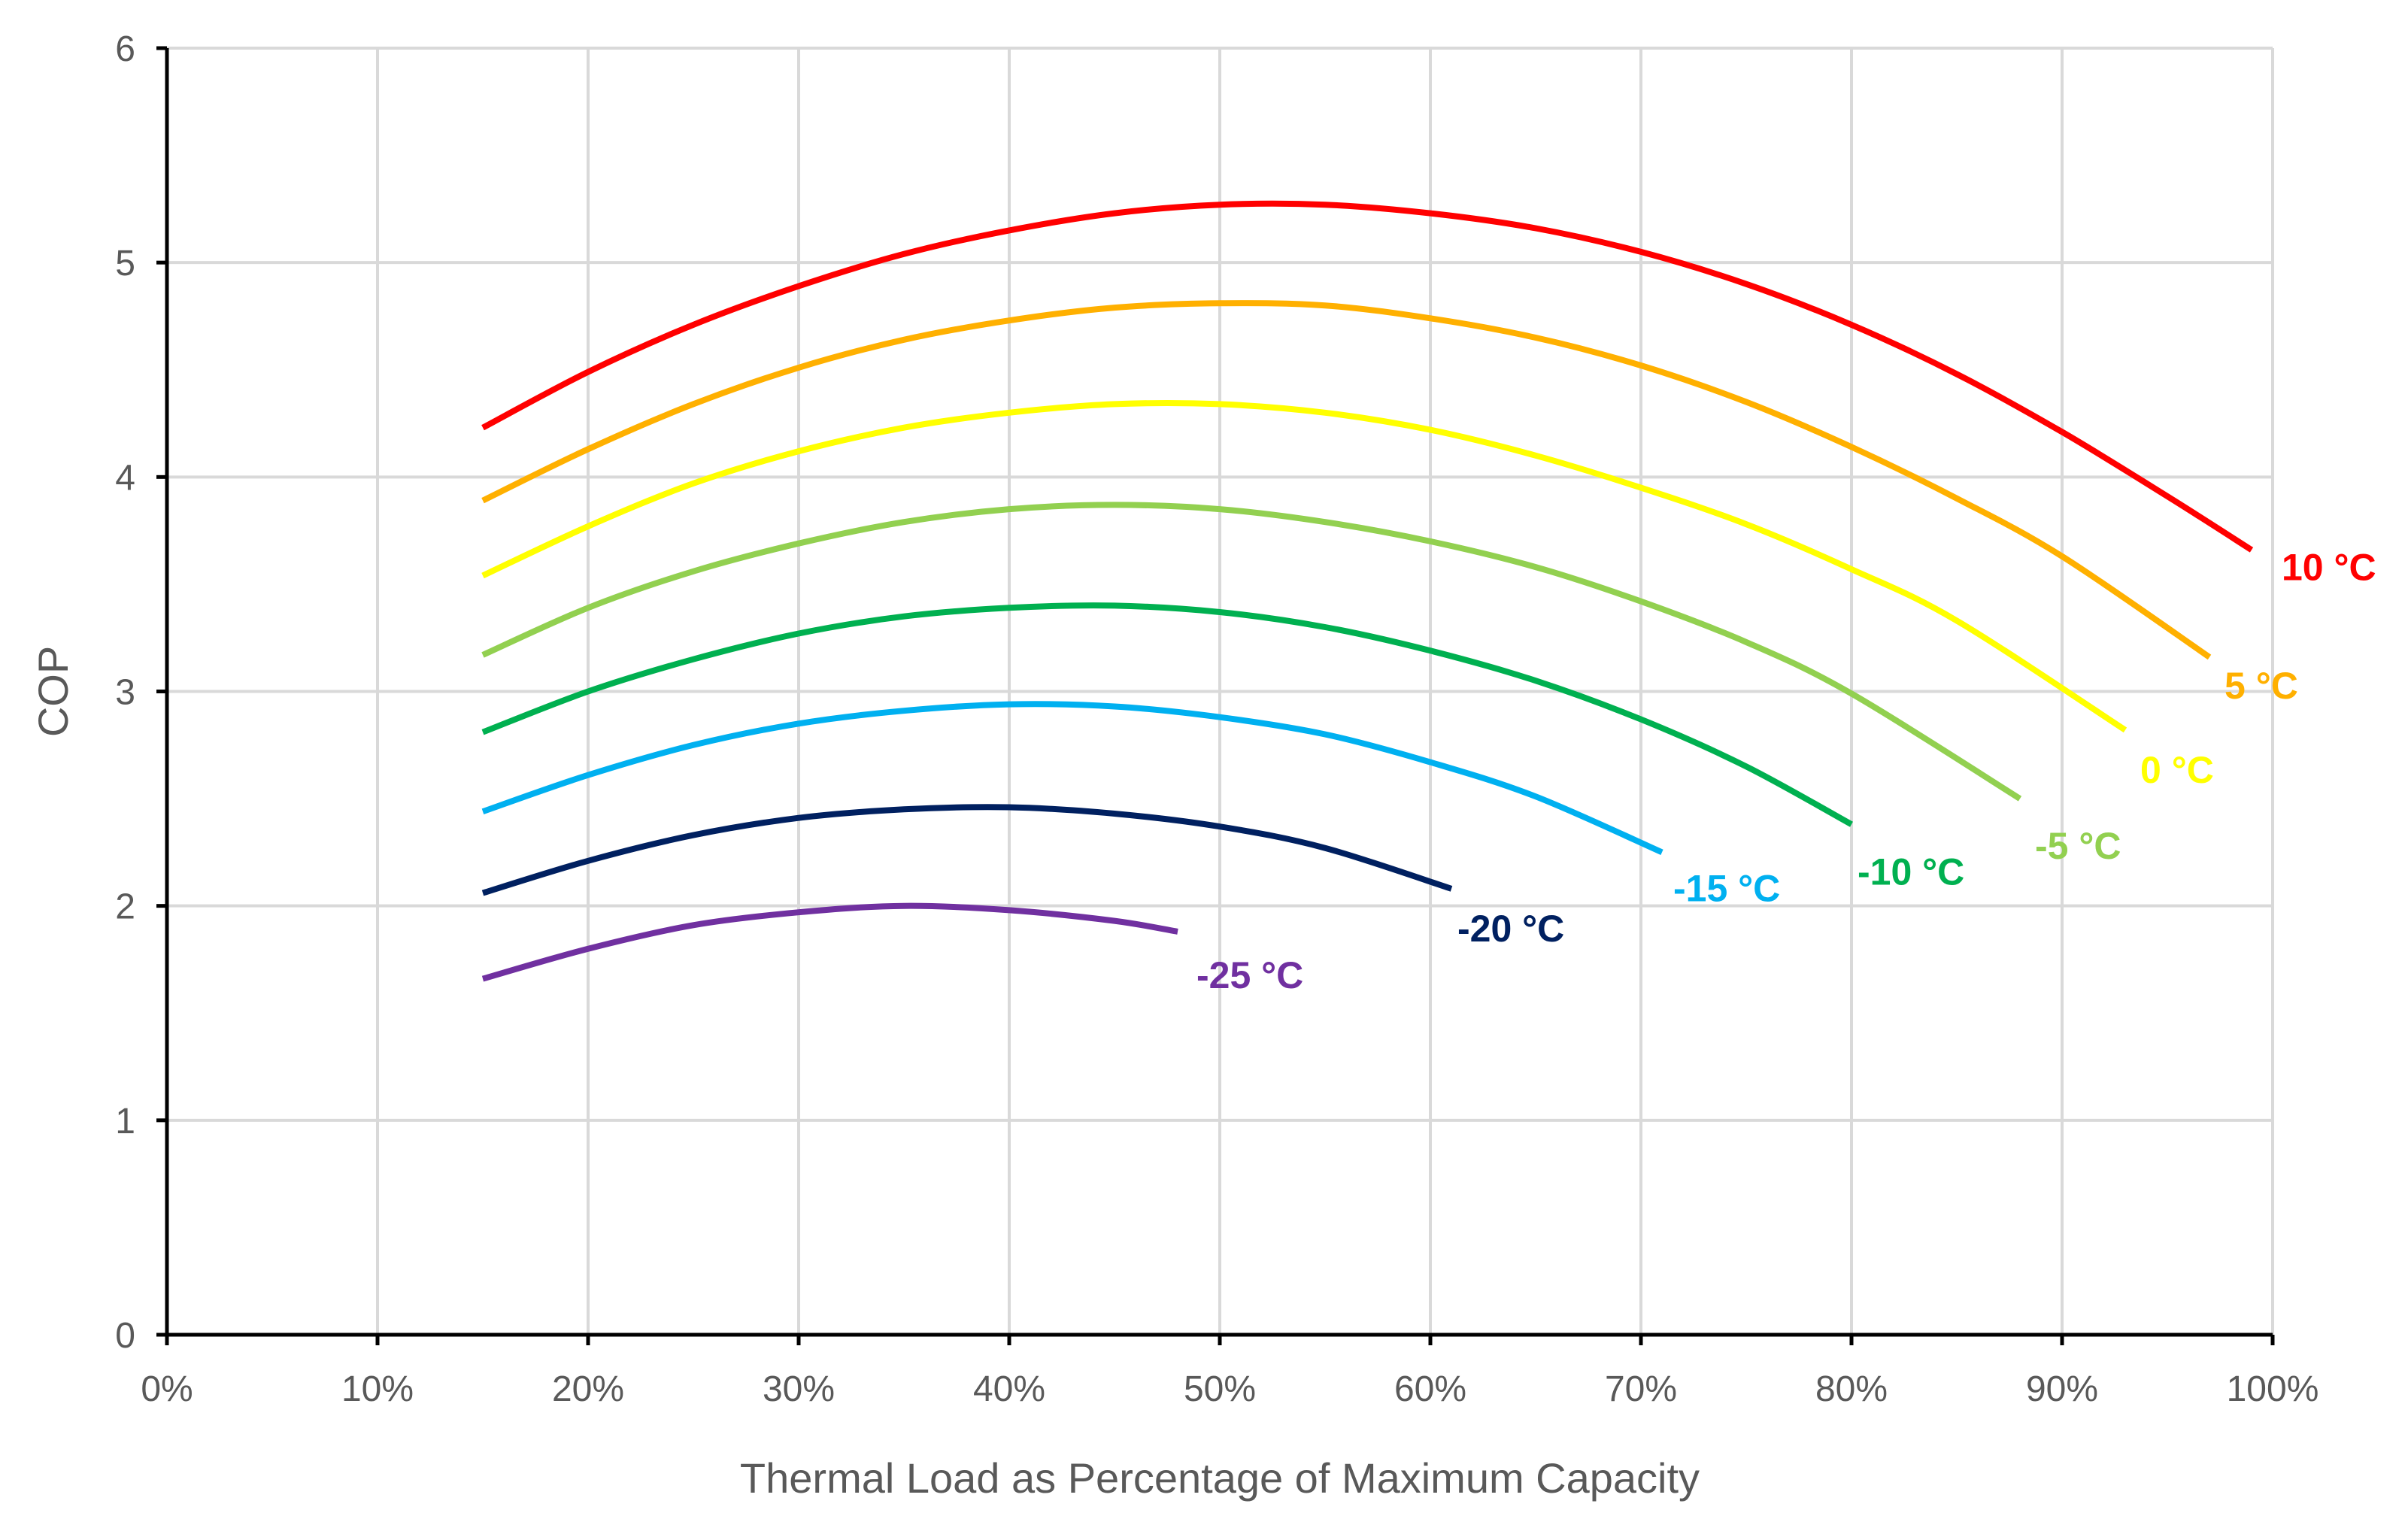 This screenshot has width=2408, height=1525. What do you see at coordinates (588, 1389) in the screenshot?
I see `x-tick-label: 20%` at bounding box center [588, 1389].